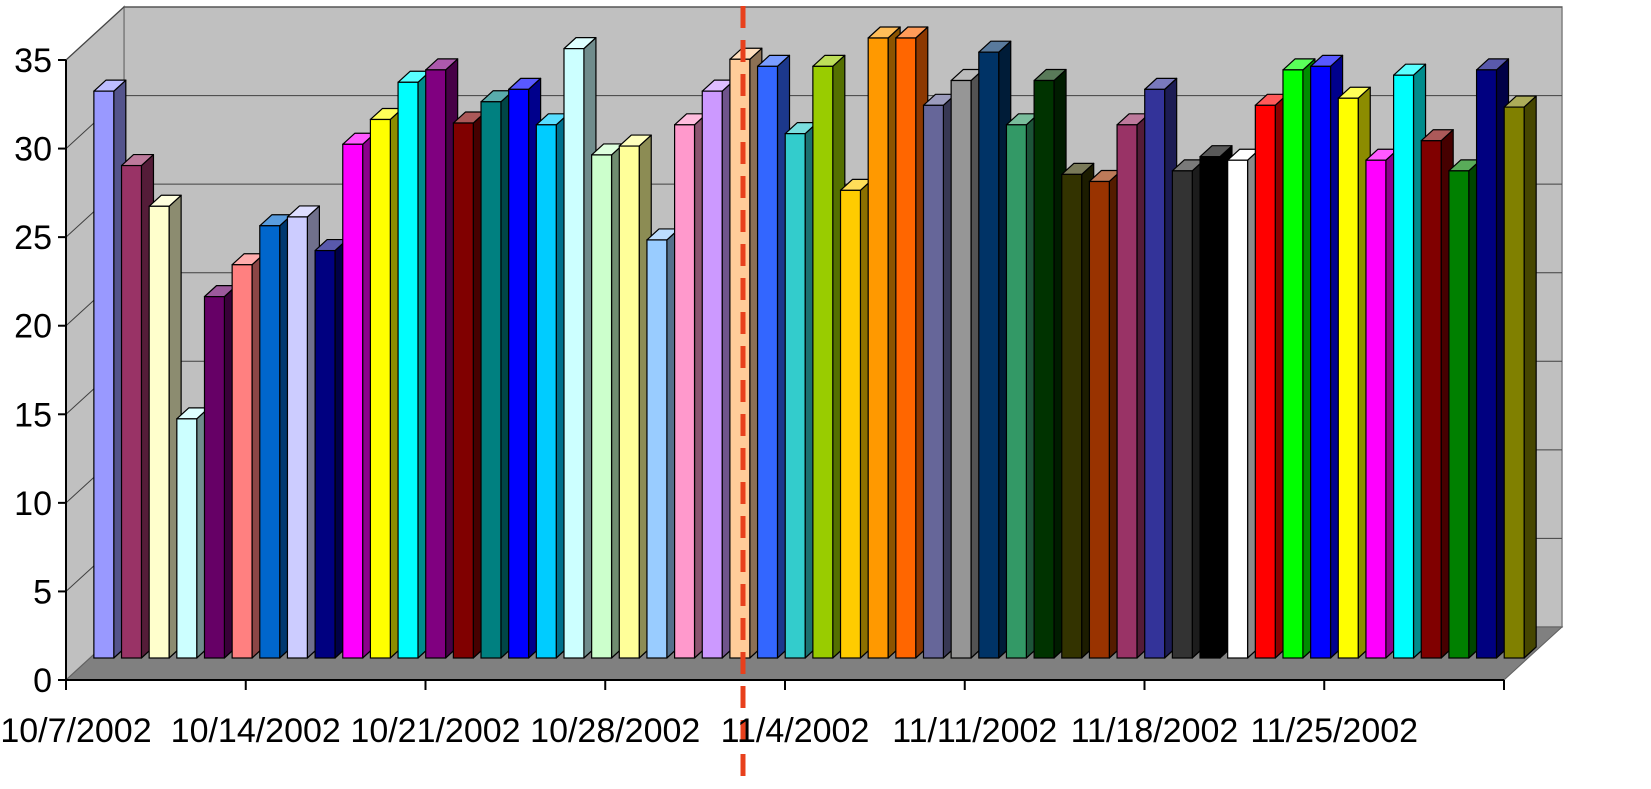 The image size is (1651, 789). What do you see at coordinates (795, 731) in the screenshot?
I see `x-tick-label: 11/4/2002` at bounding box center [795, 731].